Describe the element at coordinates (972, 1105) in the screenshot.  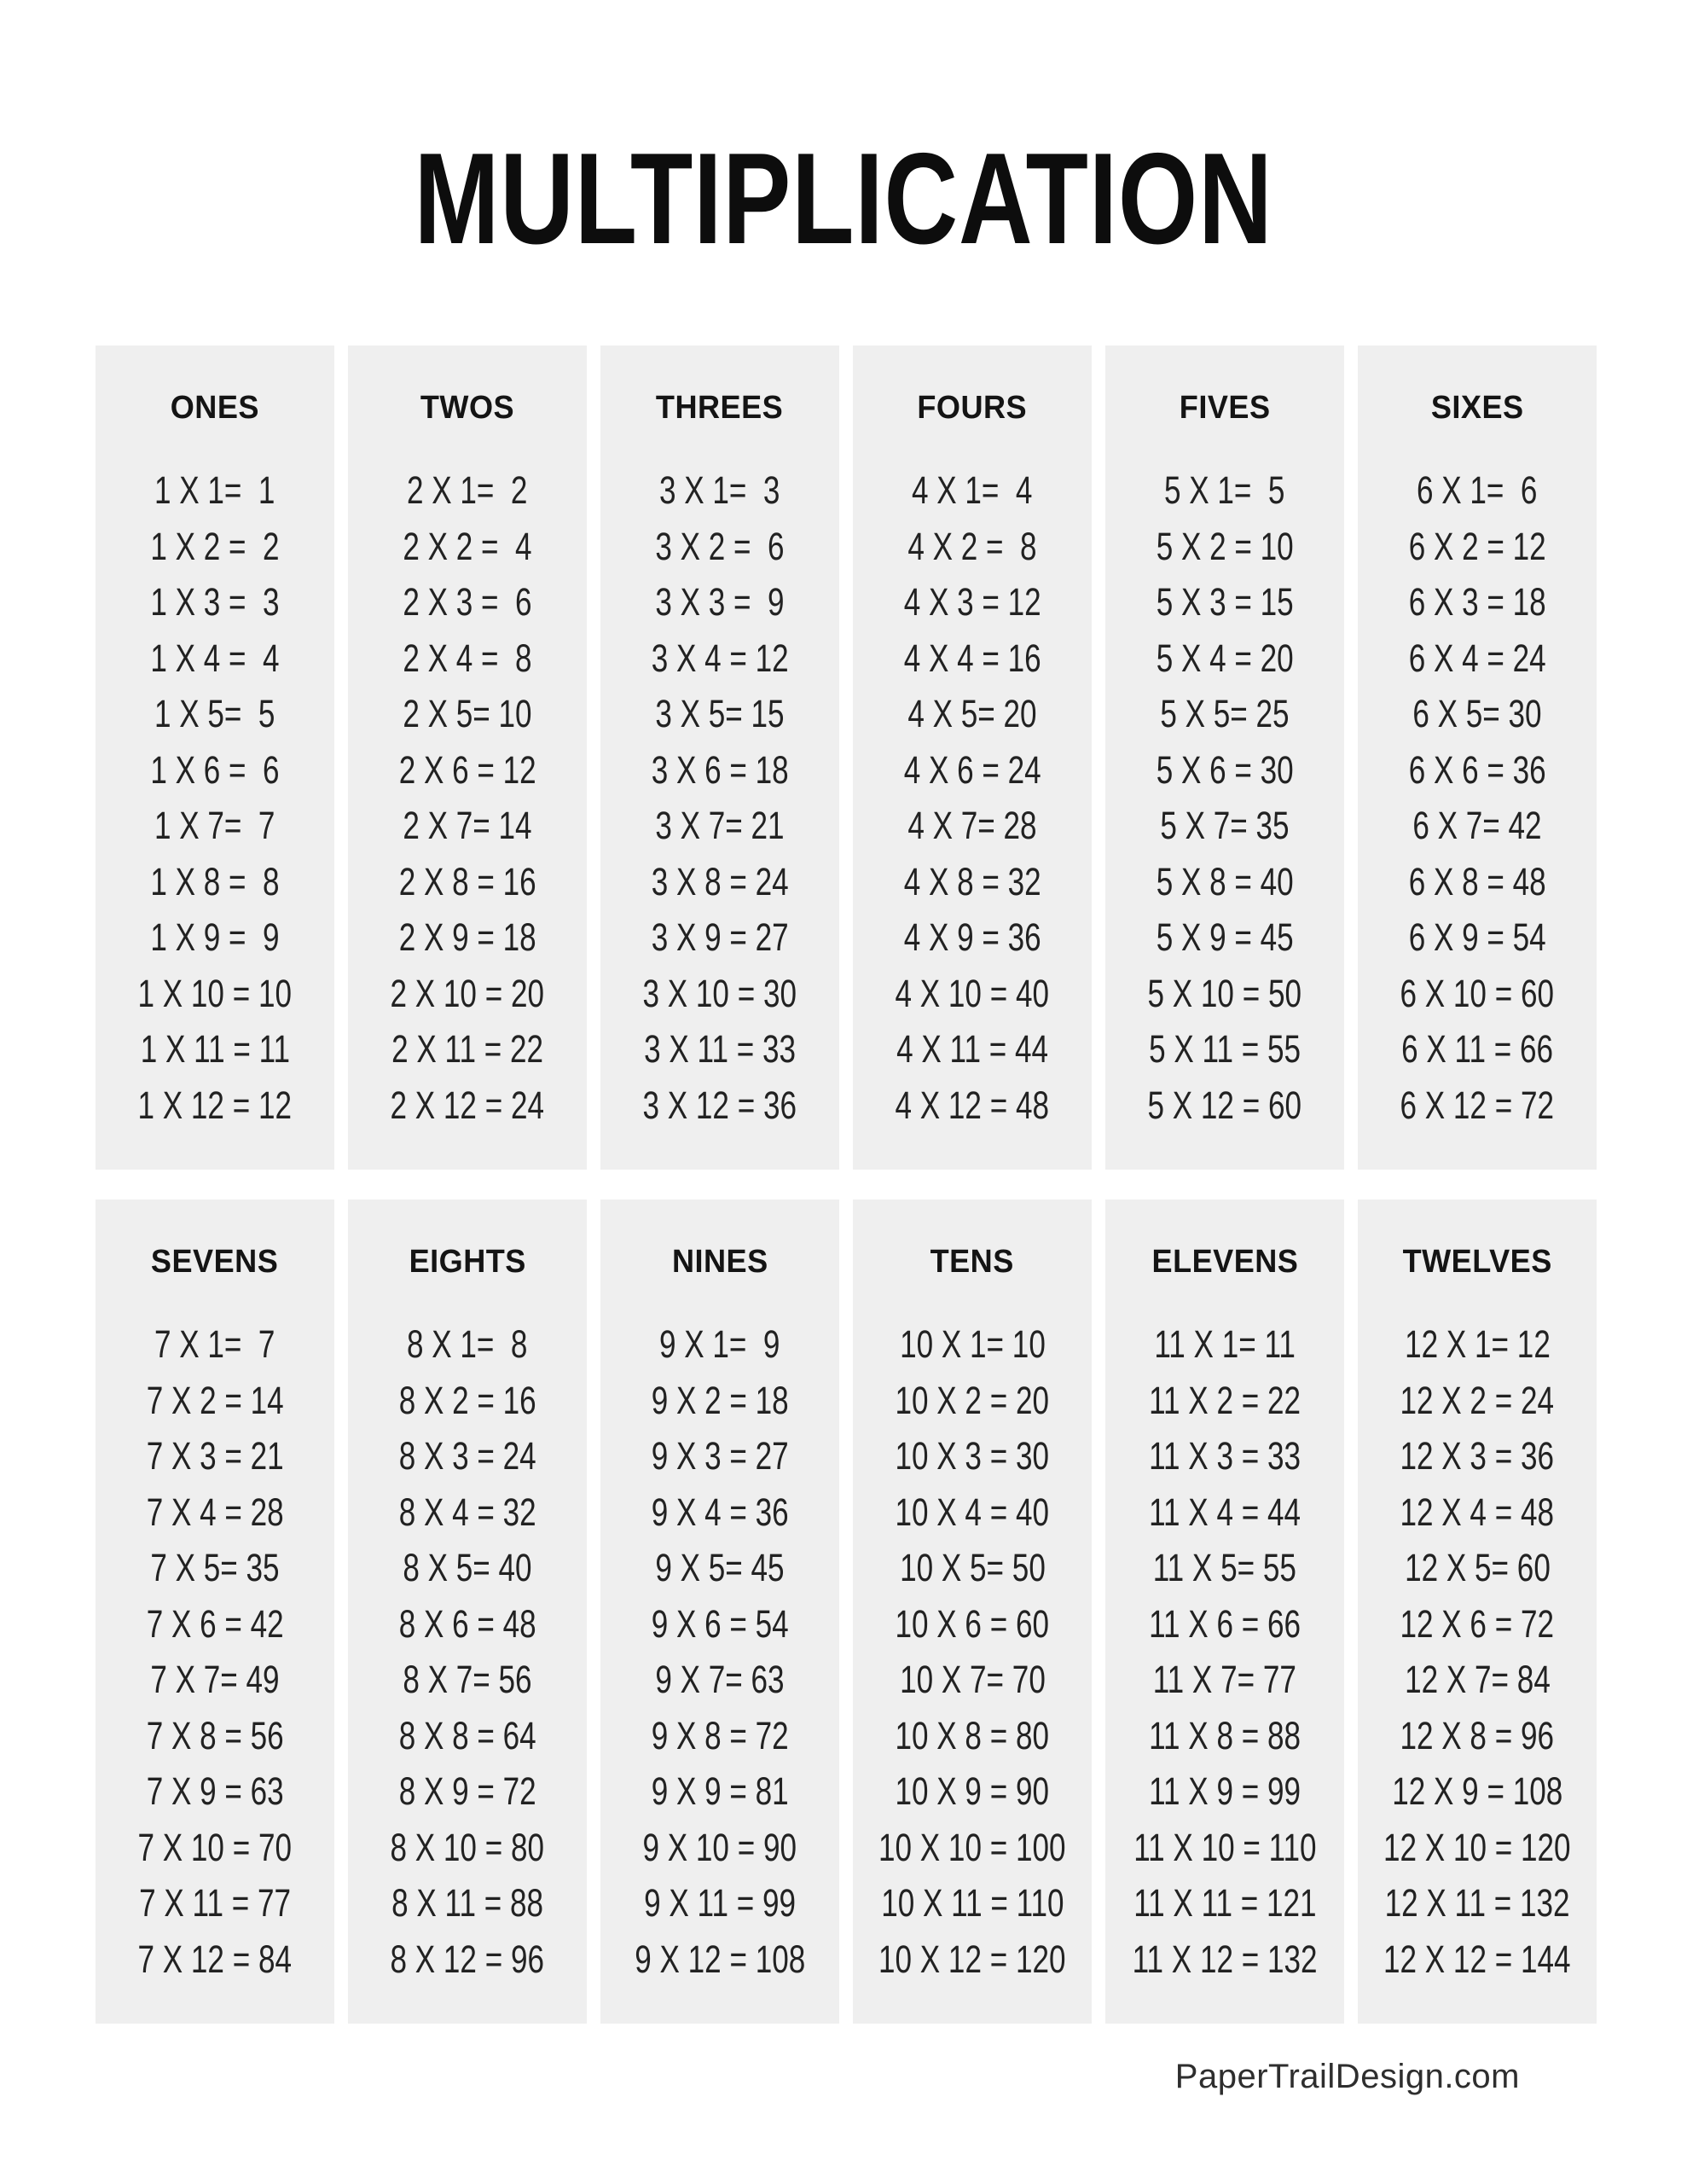
I see `equation: 4 X 12 = 48` at that location.